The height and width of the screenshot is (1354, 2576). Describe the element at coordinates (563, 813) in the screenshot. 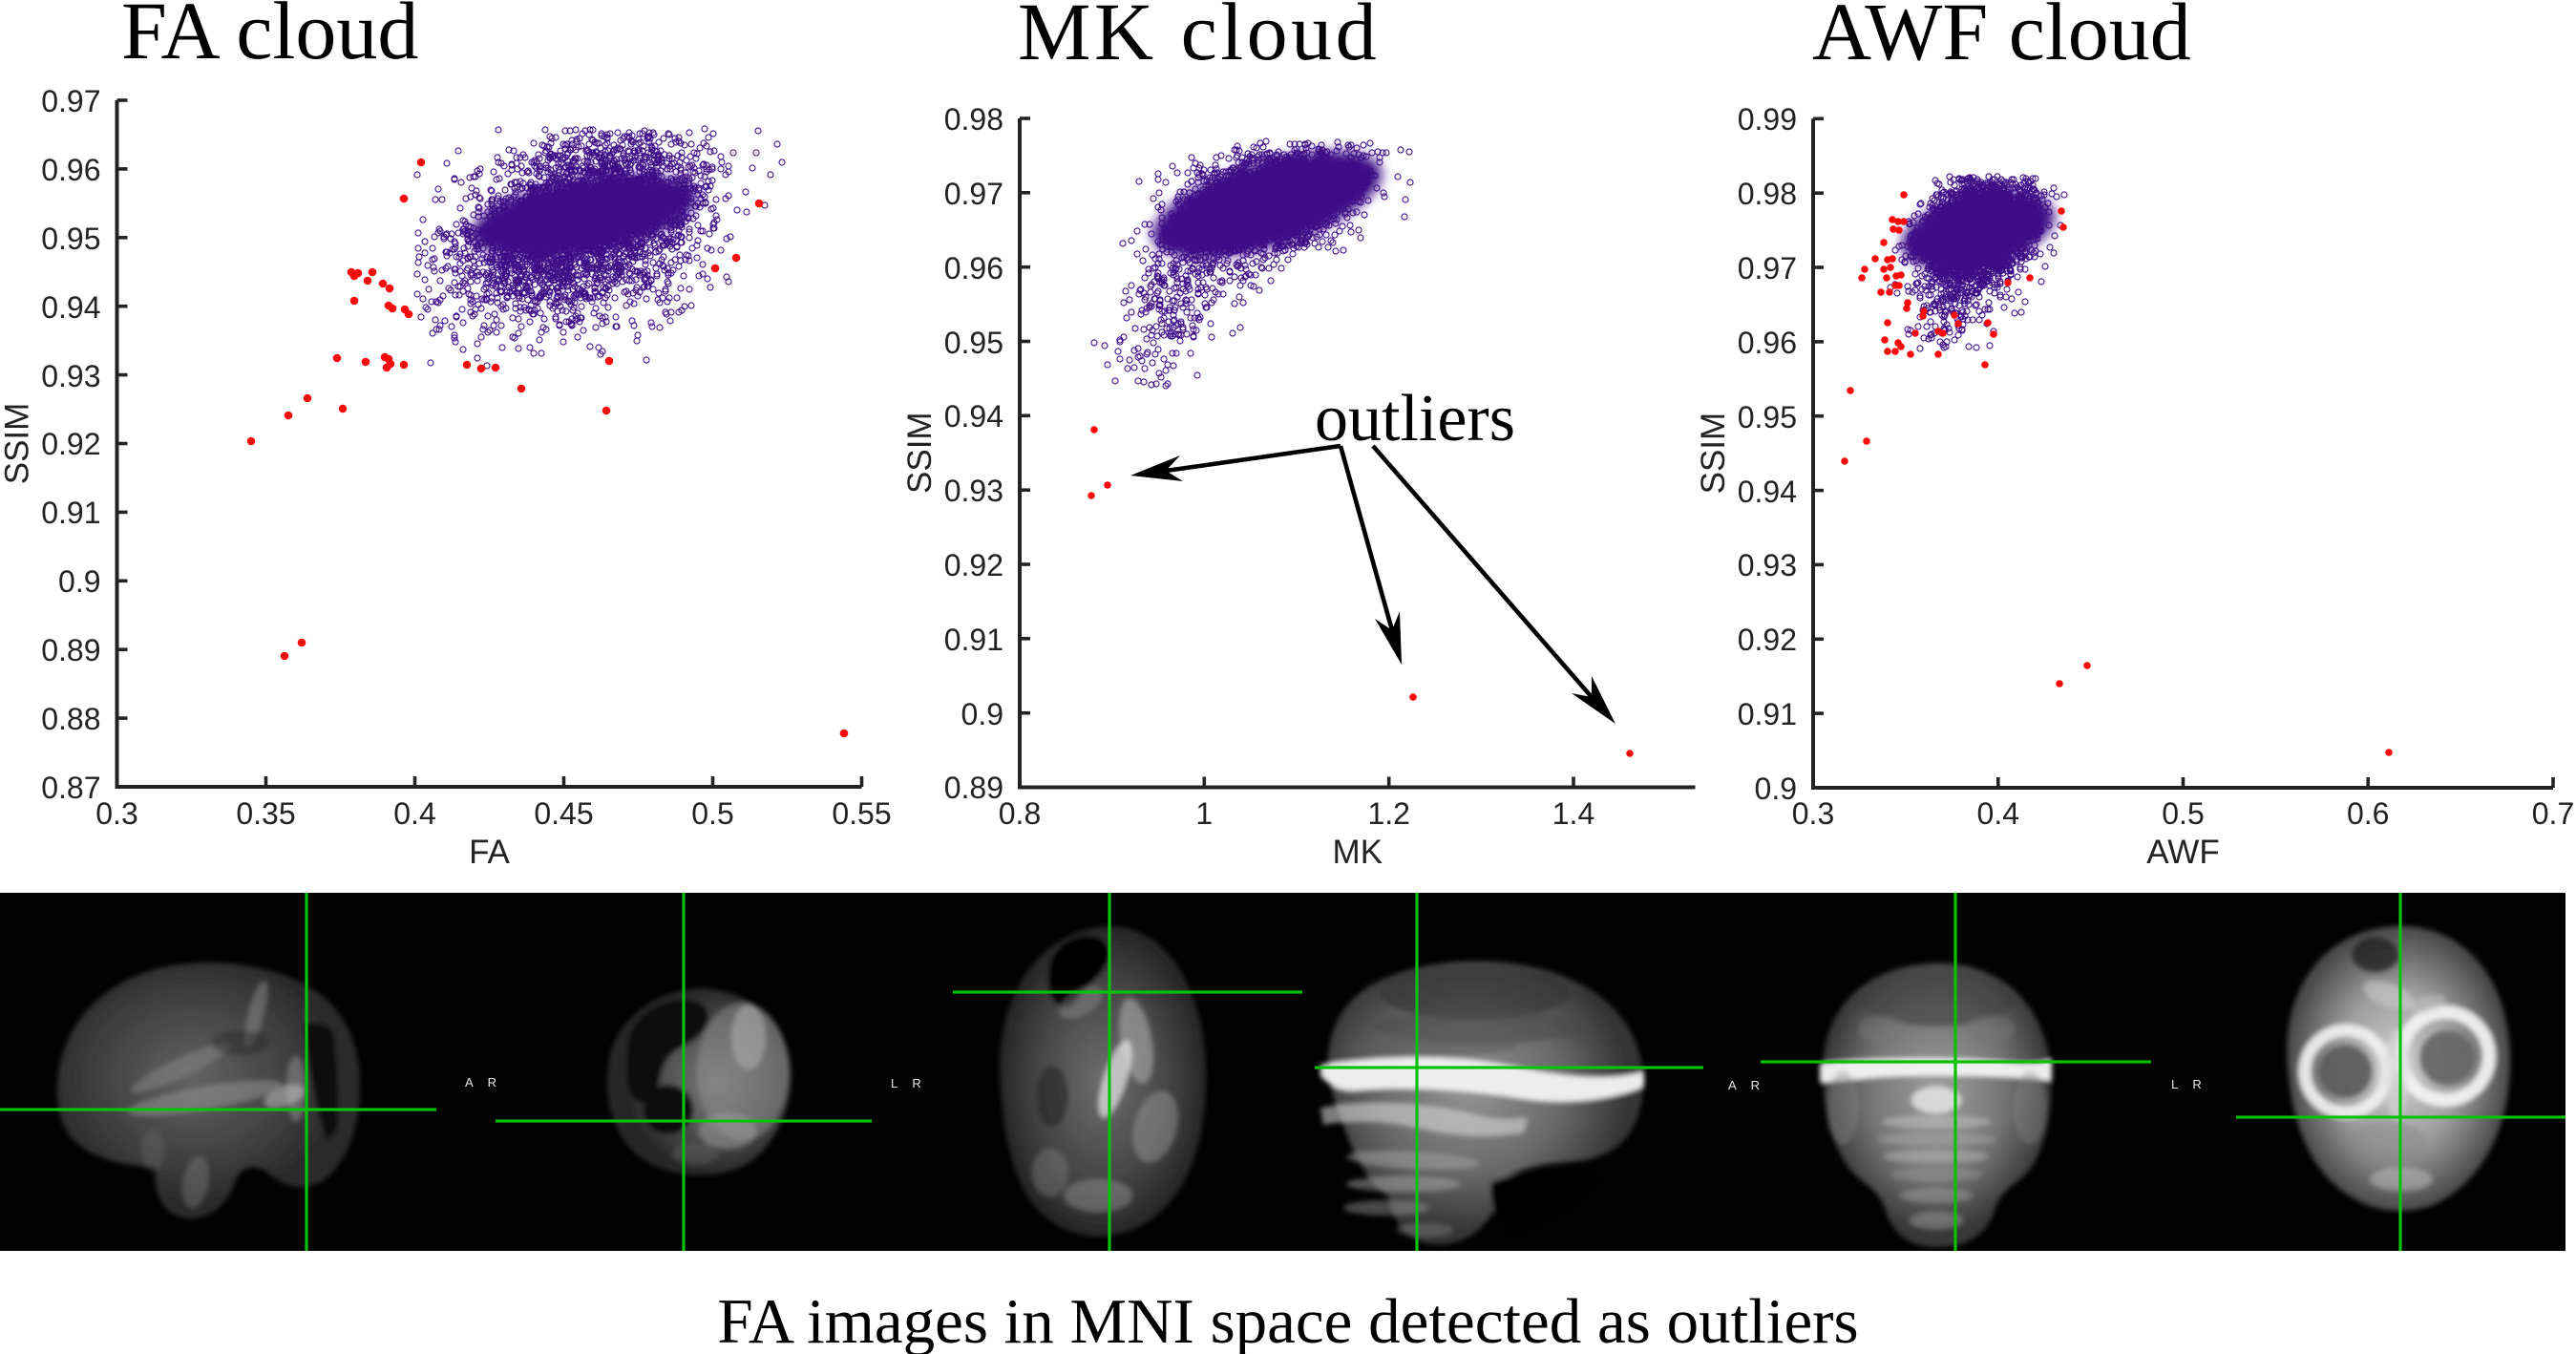

I see `svg-text: 0.45` at that location.